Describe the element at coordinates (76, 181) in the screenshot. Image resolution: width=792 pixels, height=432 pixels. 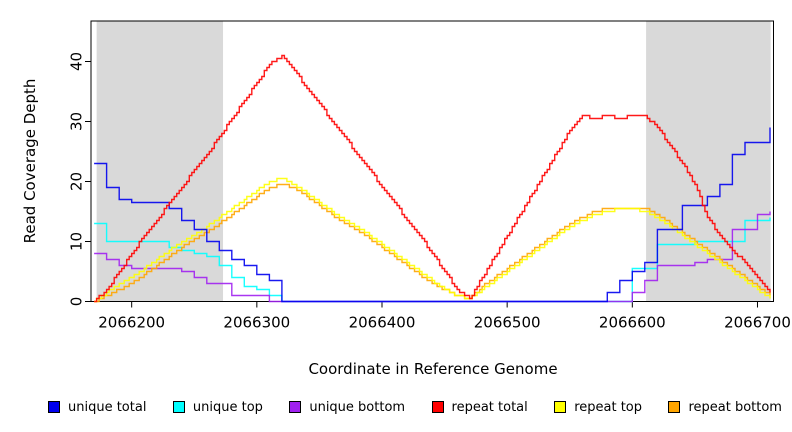
I see `y-tick-label: 20` at that location.